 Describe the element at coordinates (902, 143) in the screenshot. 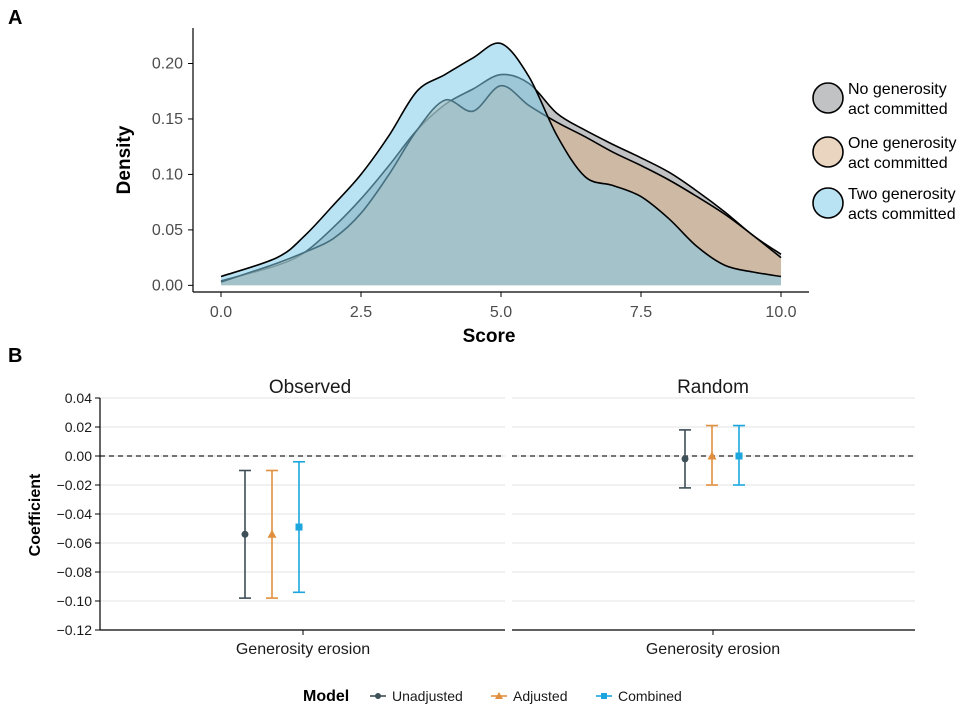

I see `legend-label: One generosity` at that location.